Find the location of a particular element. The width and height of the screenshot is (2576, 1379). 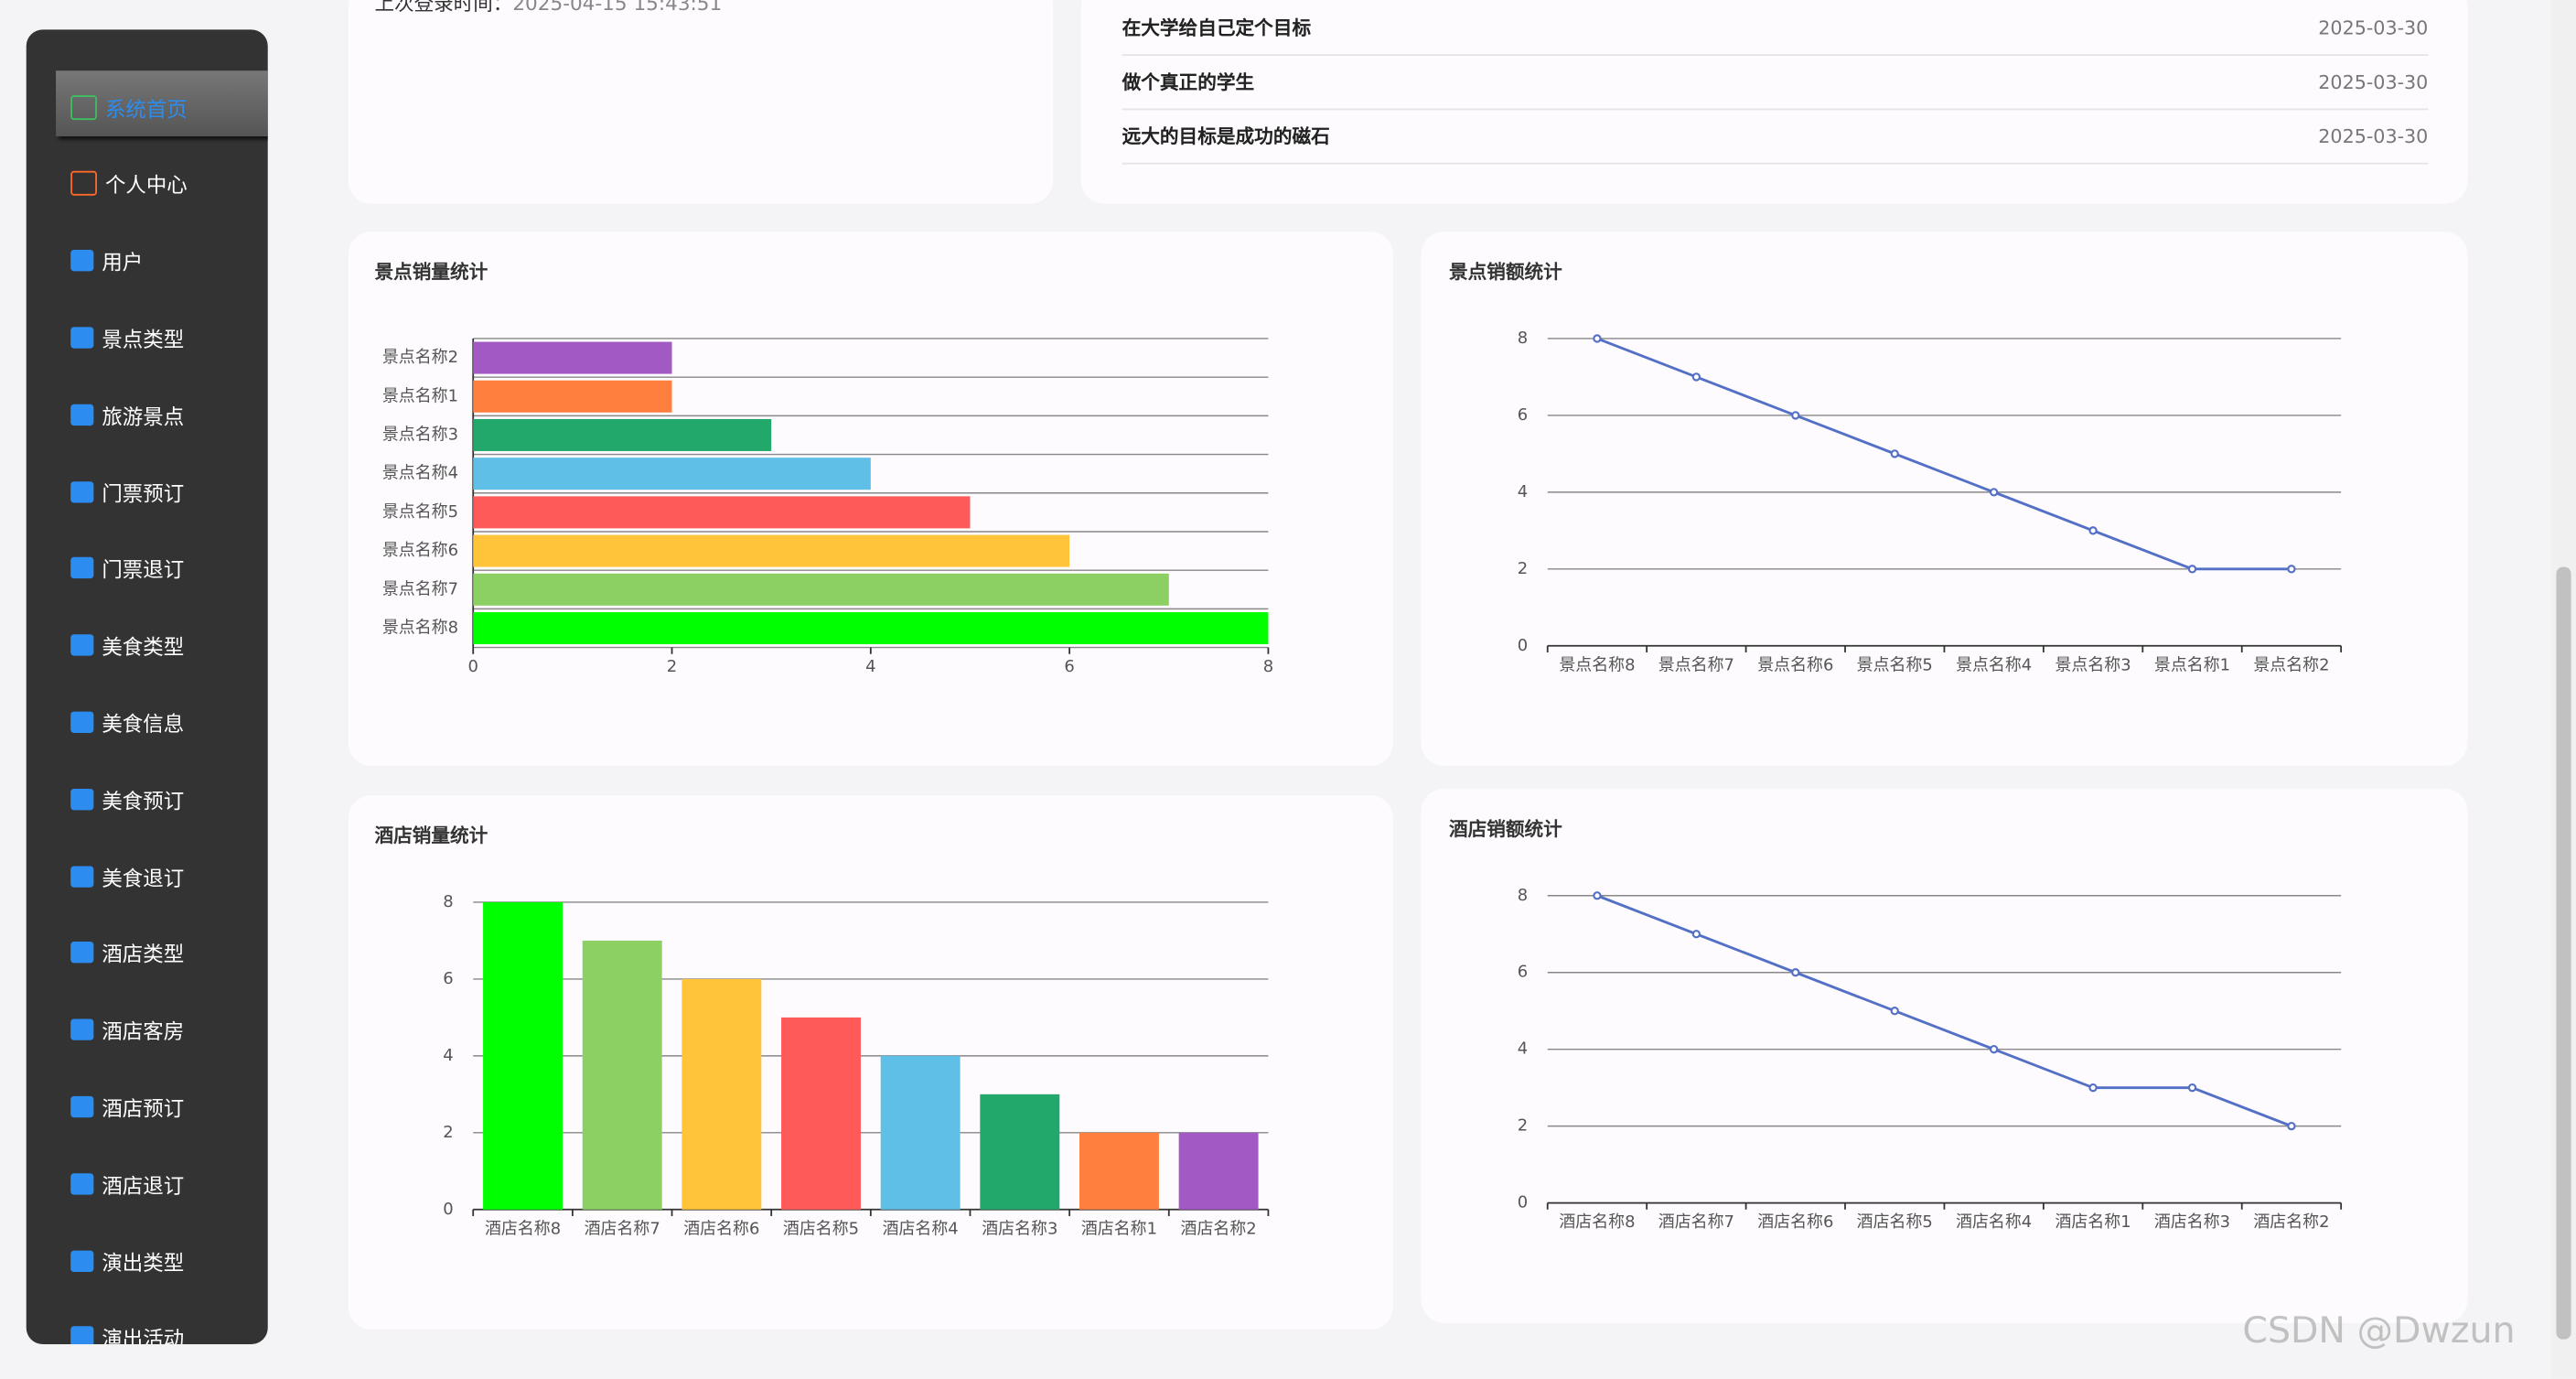

menu-item: 门票预订 is located at coordinates (127, 491).